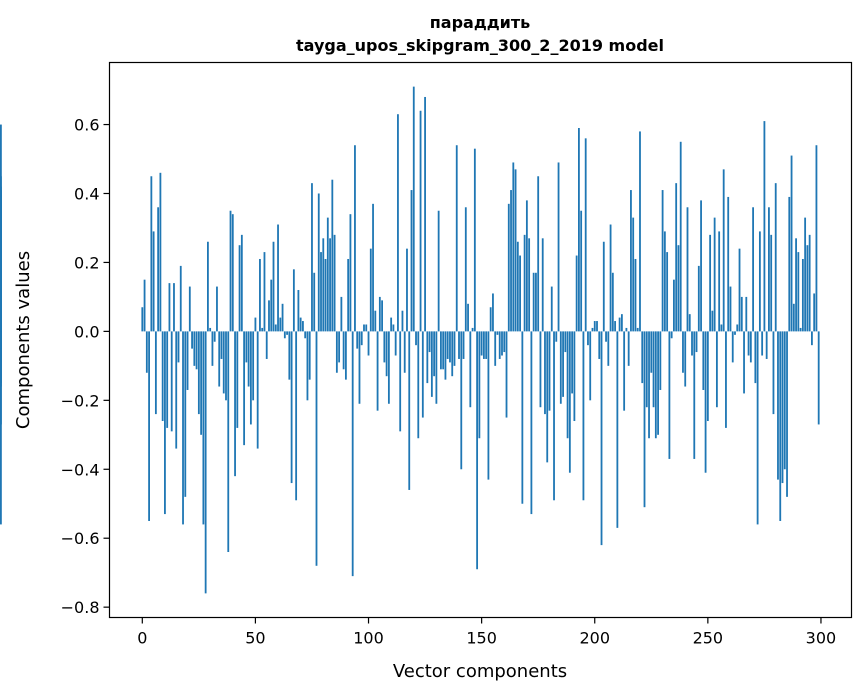  I want to click on y-axis-label: Components values, so click(23, 340).